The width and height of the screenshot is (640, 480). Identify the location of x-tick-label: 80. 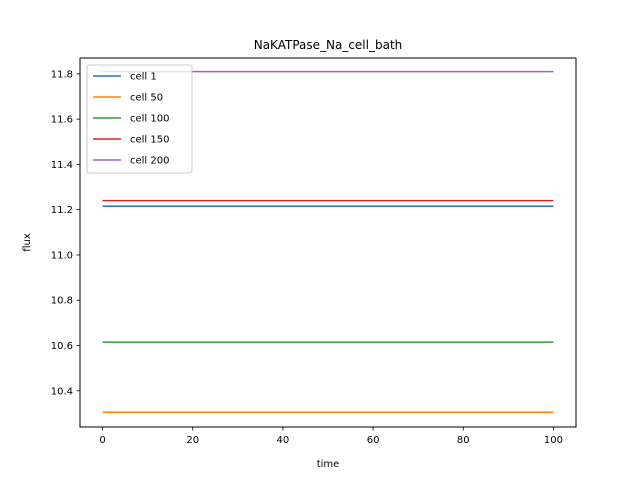
(463, 440).